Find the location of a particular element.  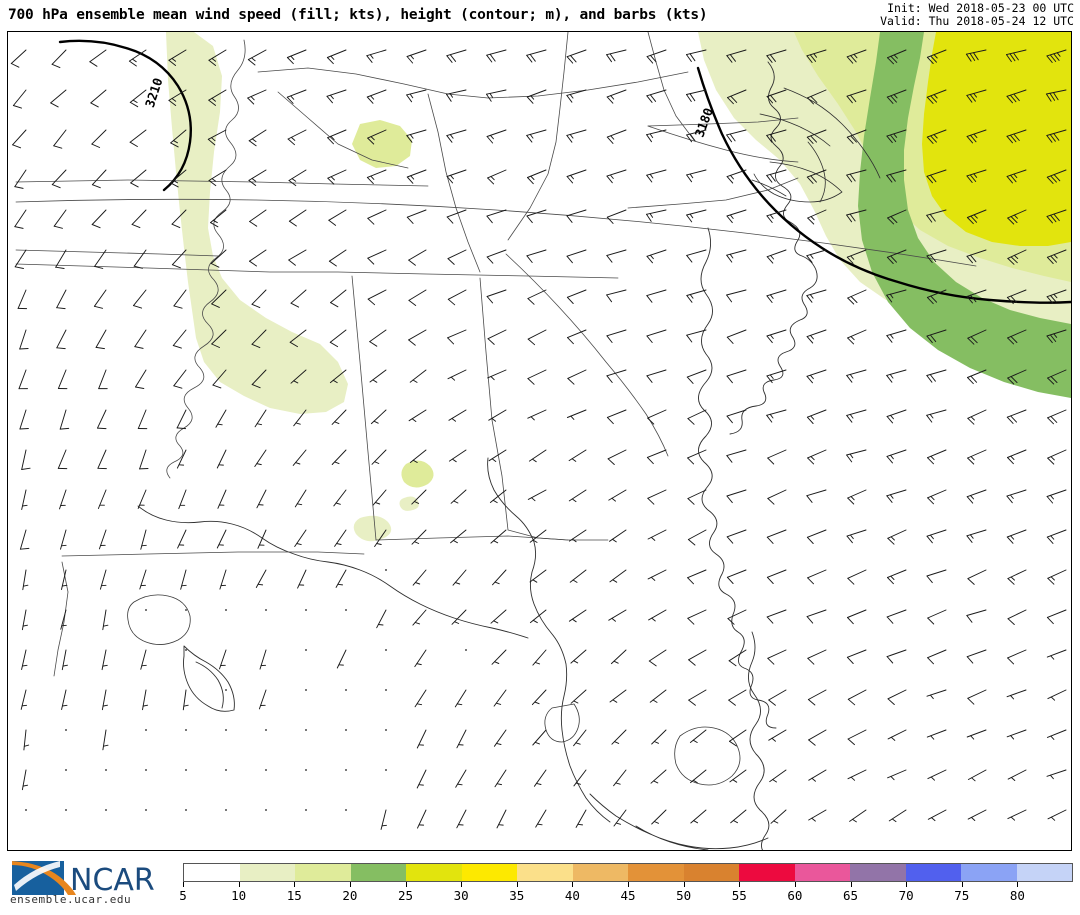

coastline-tampa-bay is located at coordinates (562, 723).